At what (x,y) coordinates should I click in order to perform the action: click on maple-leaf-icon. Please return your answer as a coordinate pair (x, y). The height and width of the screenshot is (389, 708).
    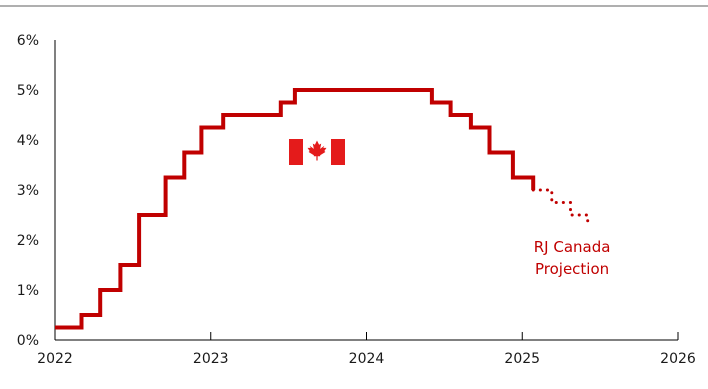
    Looking at the image, I should click on (317, 150).